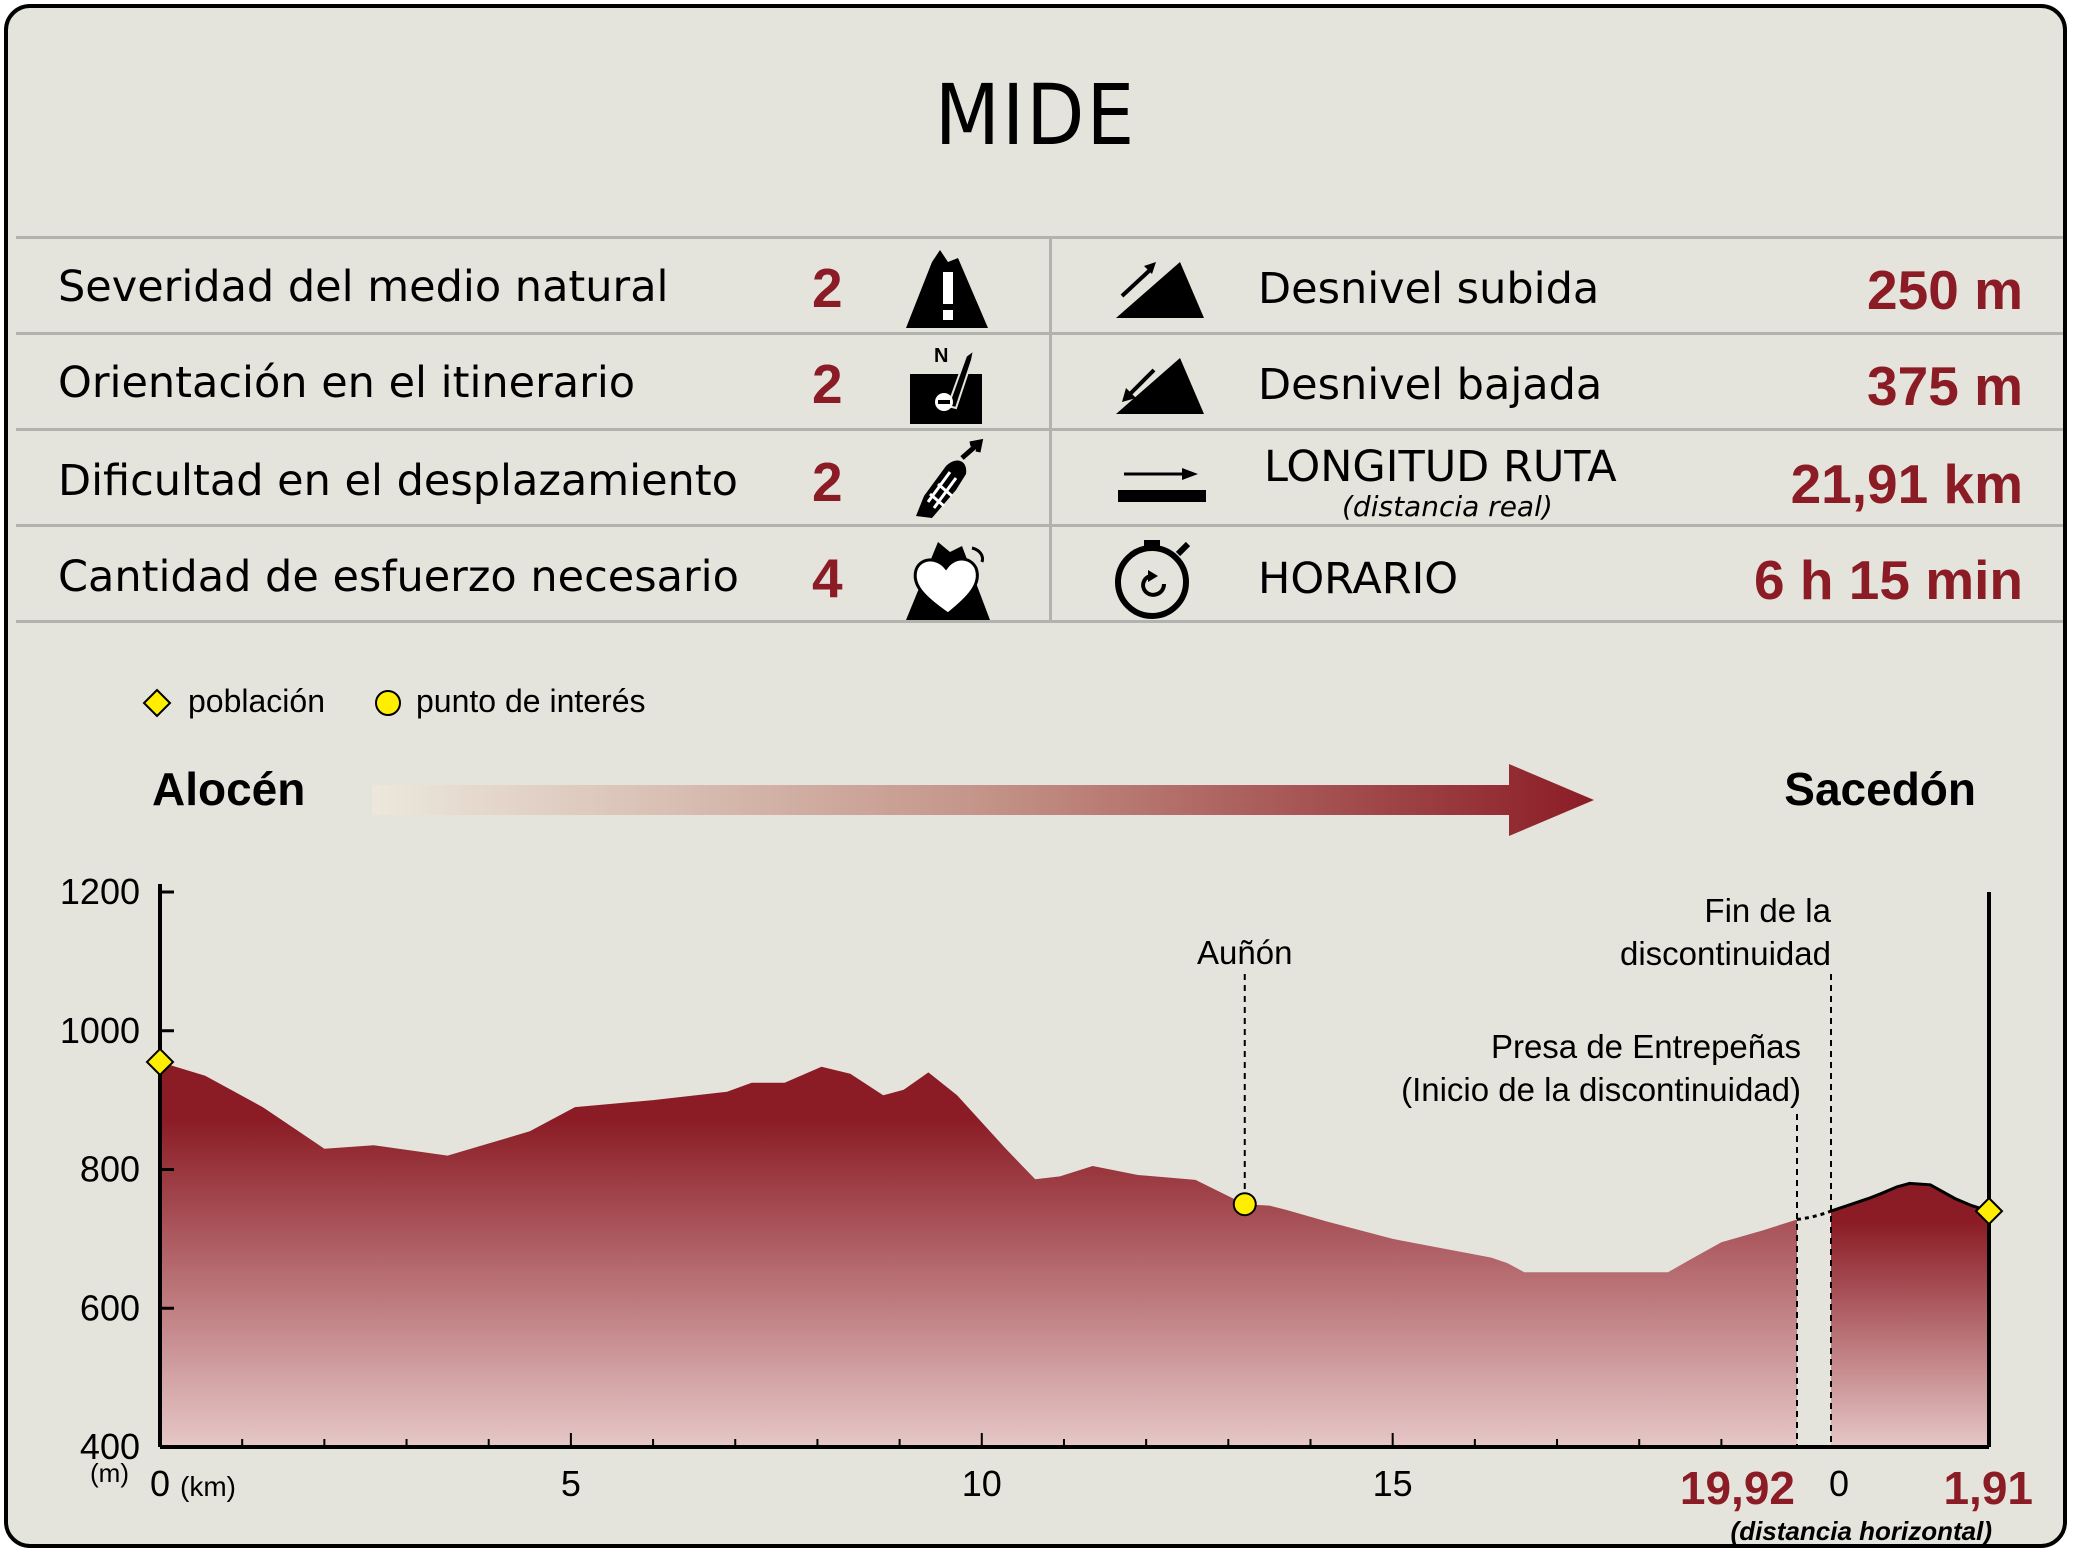 This screenshot has width=2079, height=1556. I want to click on mide-label-length: LONGITUD RUTA, so click(1440, 467).